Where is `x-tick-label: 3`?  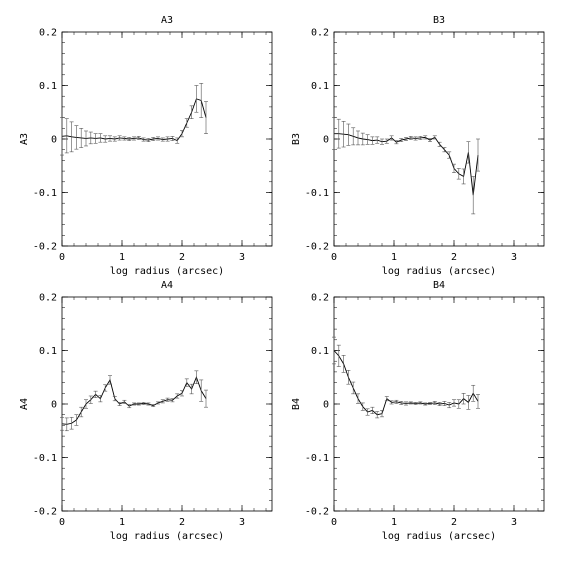
x-tick-label: 3 is located at coordinates (514, 522).